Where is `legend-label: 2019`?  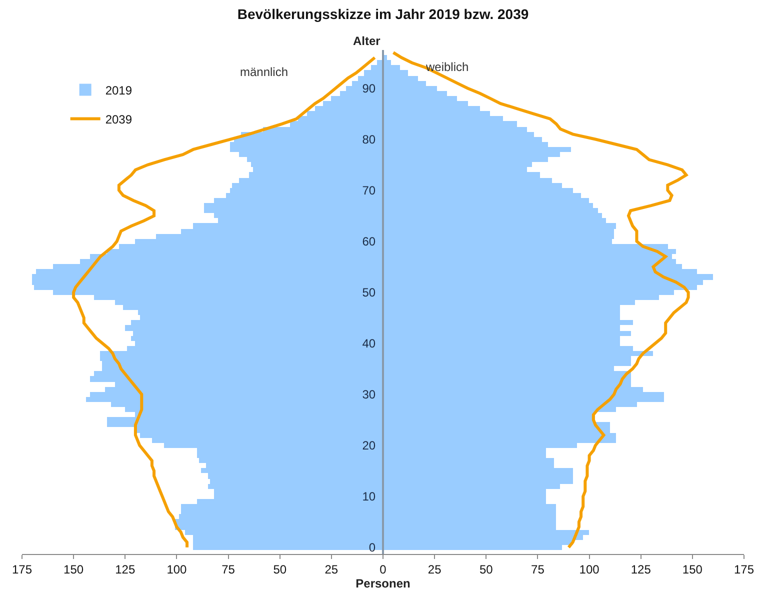
legend-label: 2019 is located at coordinates (118, 90).